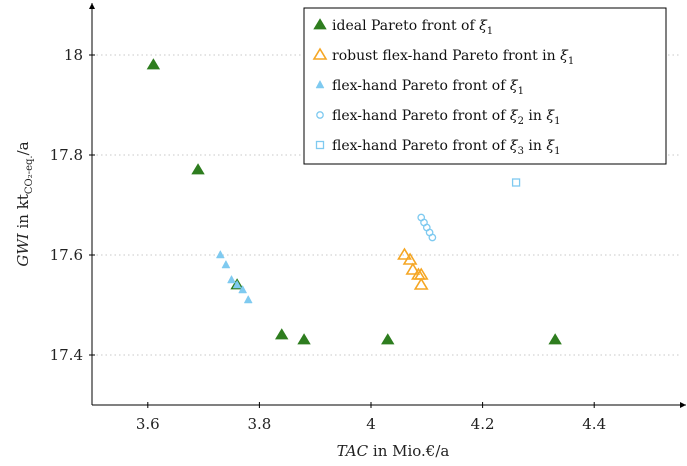 The image size is (687, 466). I want to click on y-axis-label-mid: in kt, so click(23, 213).